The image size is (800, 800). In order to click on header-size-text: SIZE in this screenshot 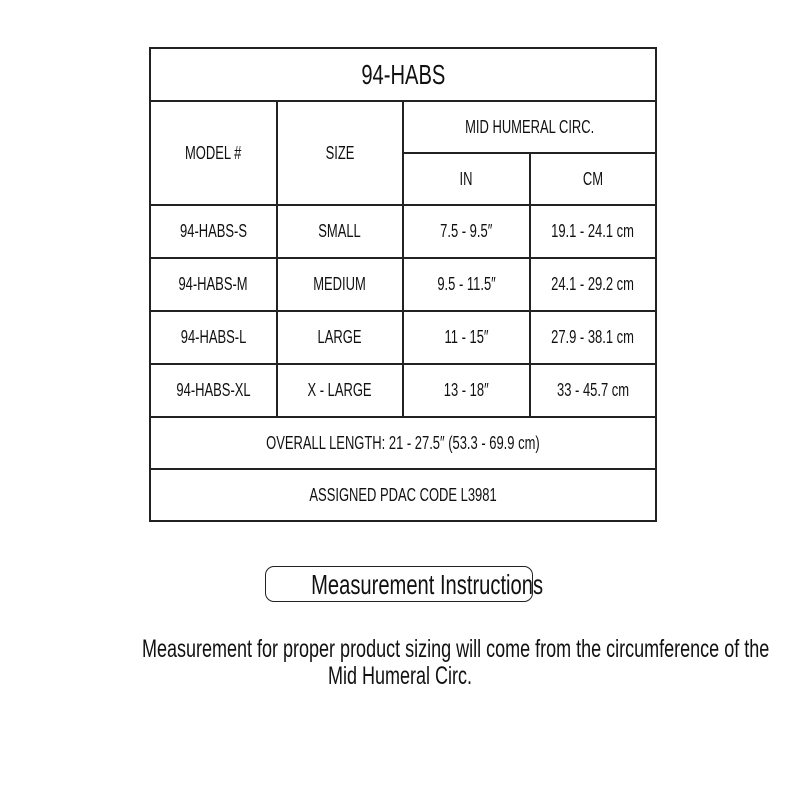, I will do `click(340, 152)`.